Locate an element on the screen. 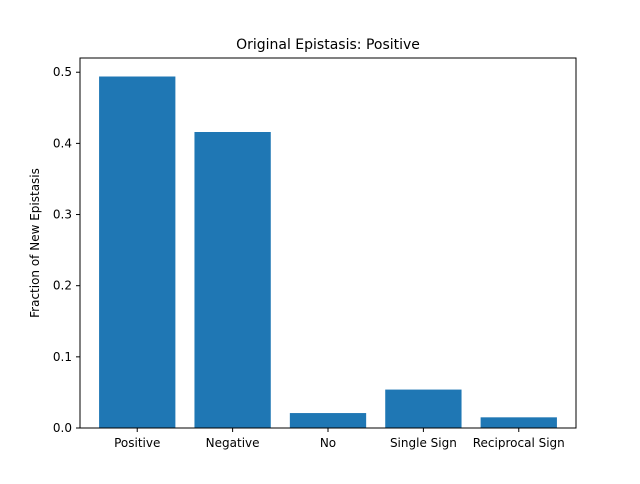  y-tick-label: 0.2 is located at coordinates (62, 286).